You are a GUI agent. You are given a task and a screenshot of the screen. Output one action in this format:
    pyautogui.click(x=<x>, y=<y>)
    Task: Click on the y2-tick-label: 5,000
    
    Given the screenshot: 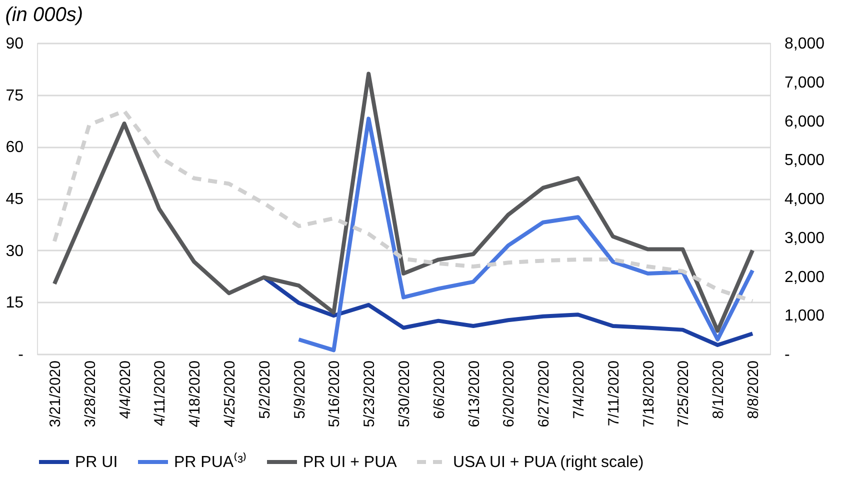 What is the action you would take?
    pyautogui.click(x=804, y=161)
    